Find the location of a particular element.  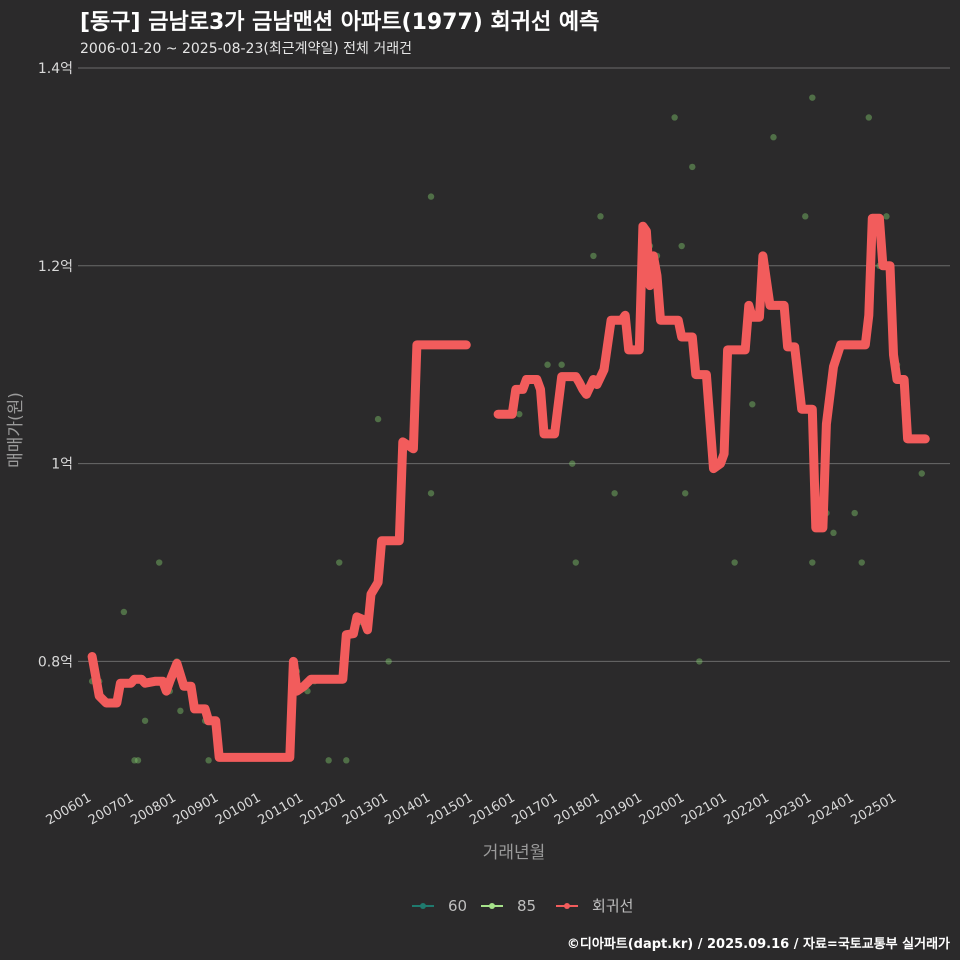

y-tick-labels: 0.8억 1억 1.2억 1.4억 is located at coordinates (55, 365).